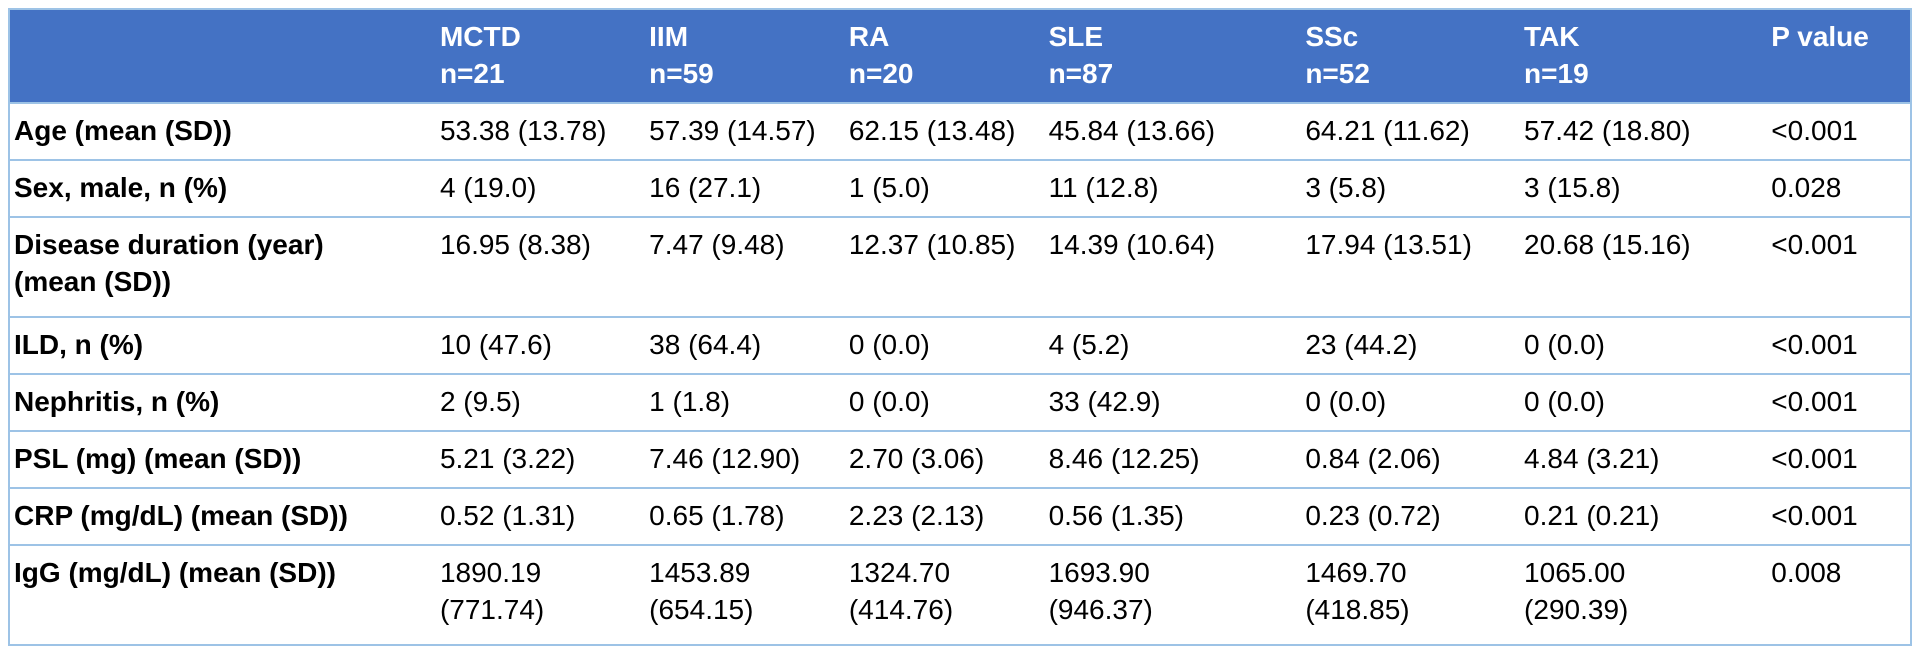 The height and width of the screenshot is (646, 1920). I want to click on cell-psl-pvalue: <0.001, so click(1839, 459).